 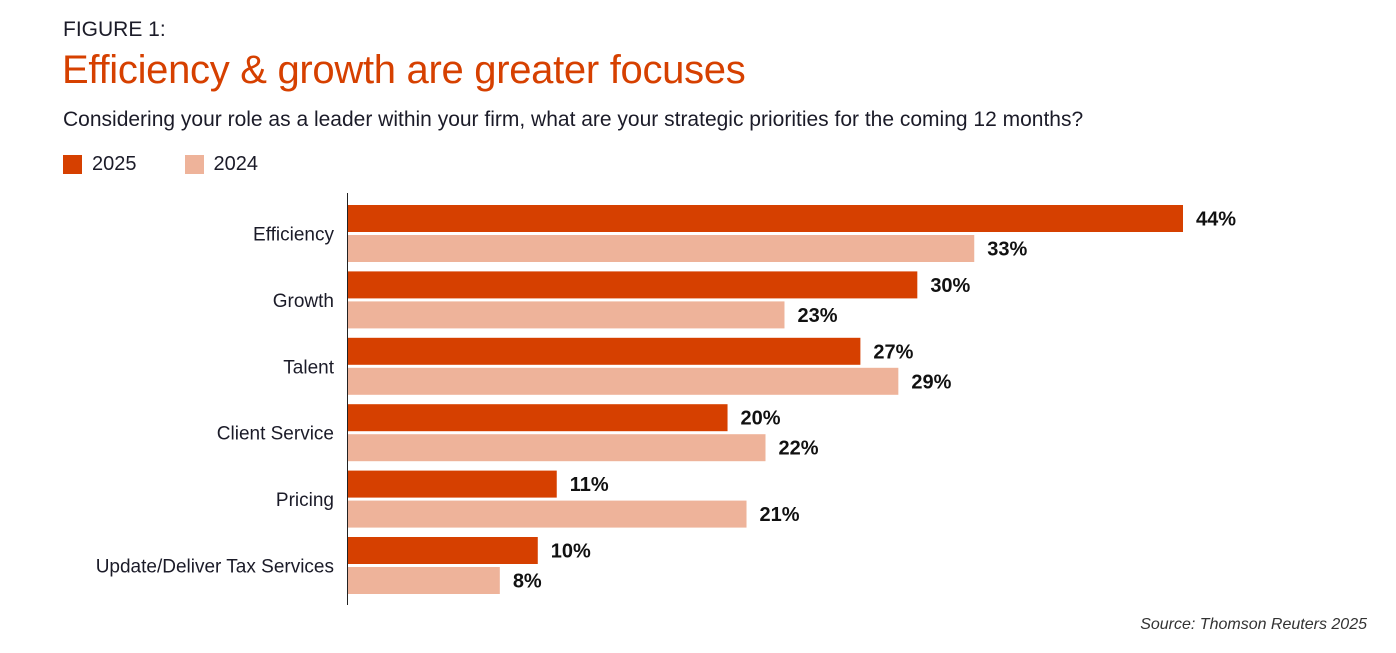 What do you see at coordinates (589, 485) in the screenshot?
I see `data-label-2025: 11%` at bounding box center [589, 485].